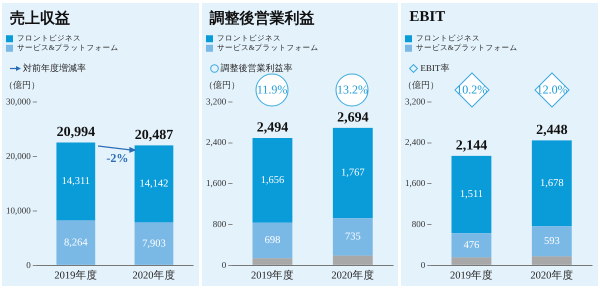 Image resolution: width=600 pixels, height=289 pixels. Describe the element at coordinates (427, 17) in the screenshot. I see `chart-title: EBIT` at that location.